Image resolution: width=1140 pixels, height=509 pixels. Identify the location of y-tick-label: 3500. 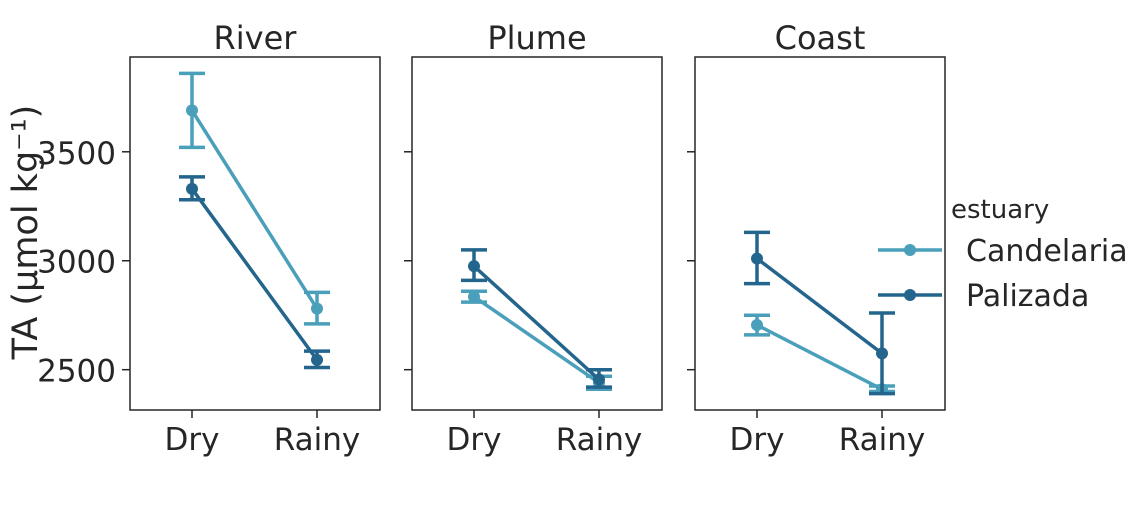
(76, 154).